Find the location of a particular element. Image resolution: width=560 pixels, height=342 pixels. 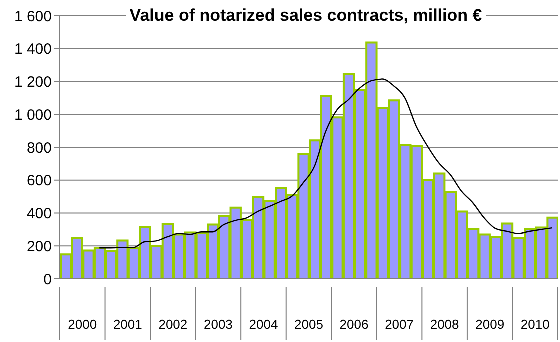

x-tick-label: 2000 is located at coordinates (83, 324).